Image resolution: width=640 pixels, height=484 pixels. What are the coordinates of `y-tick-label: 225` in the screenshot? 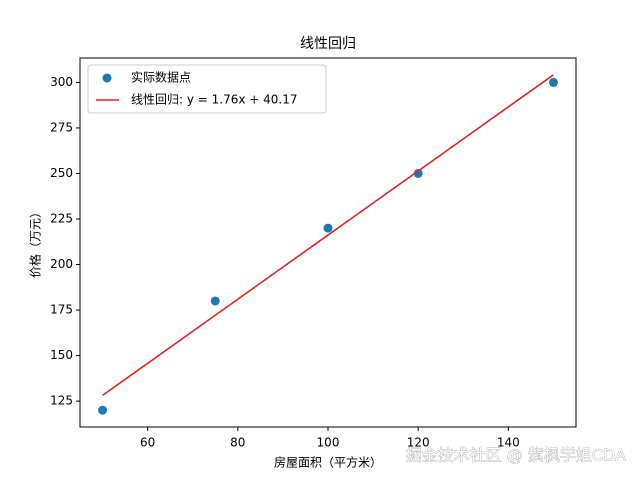 It's located at (61, 219).